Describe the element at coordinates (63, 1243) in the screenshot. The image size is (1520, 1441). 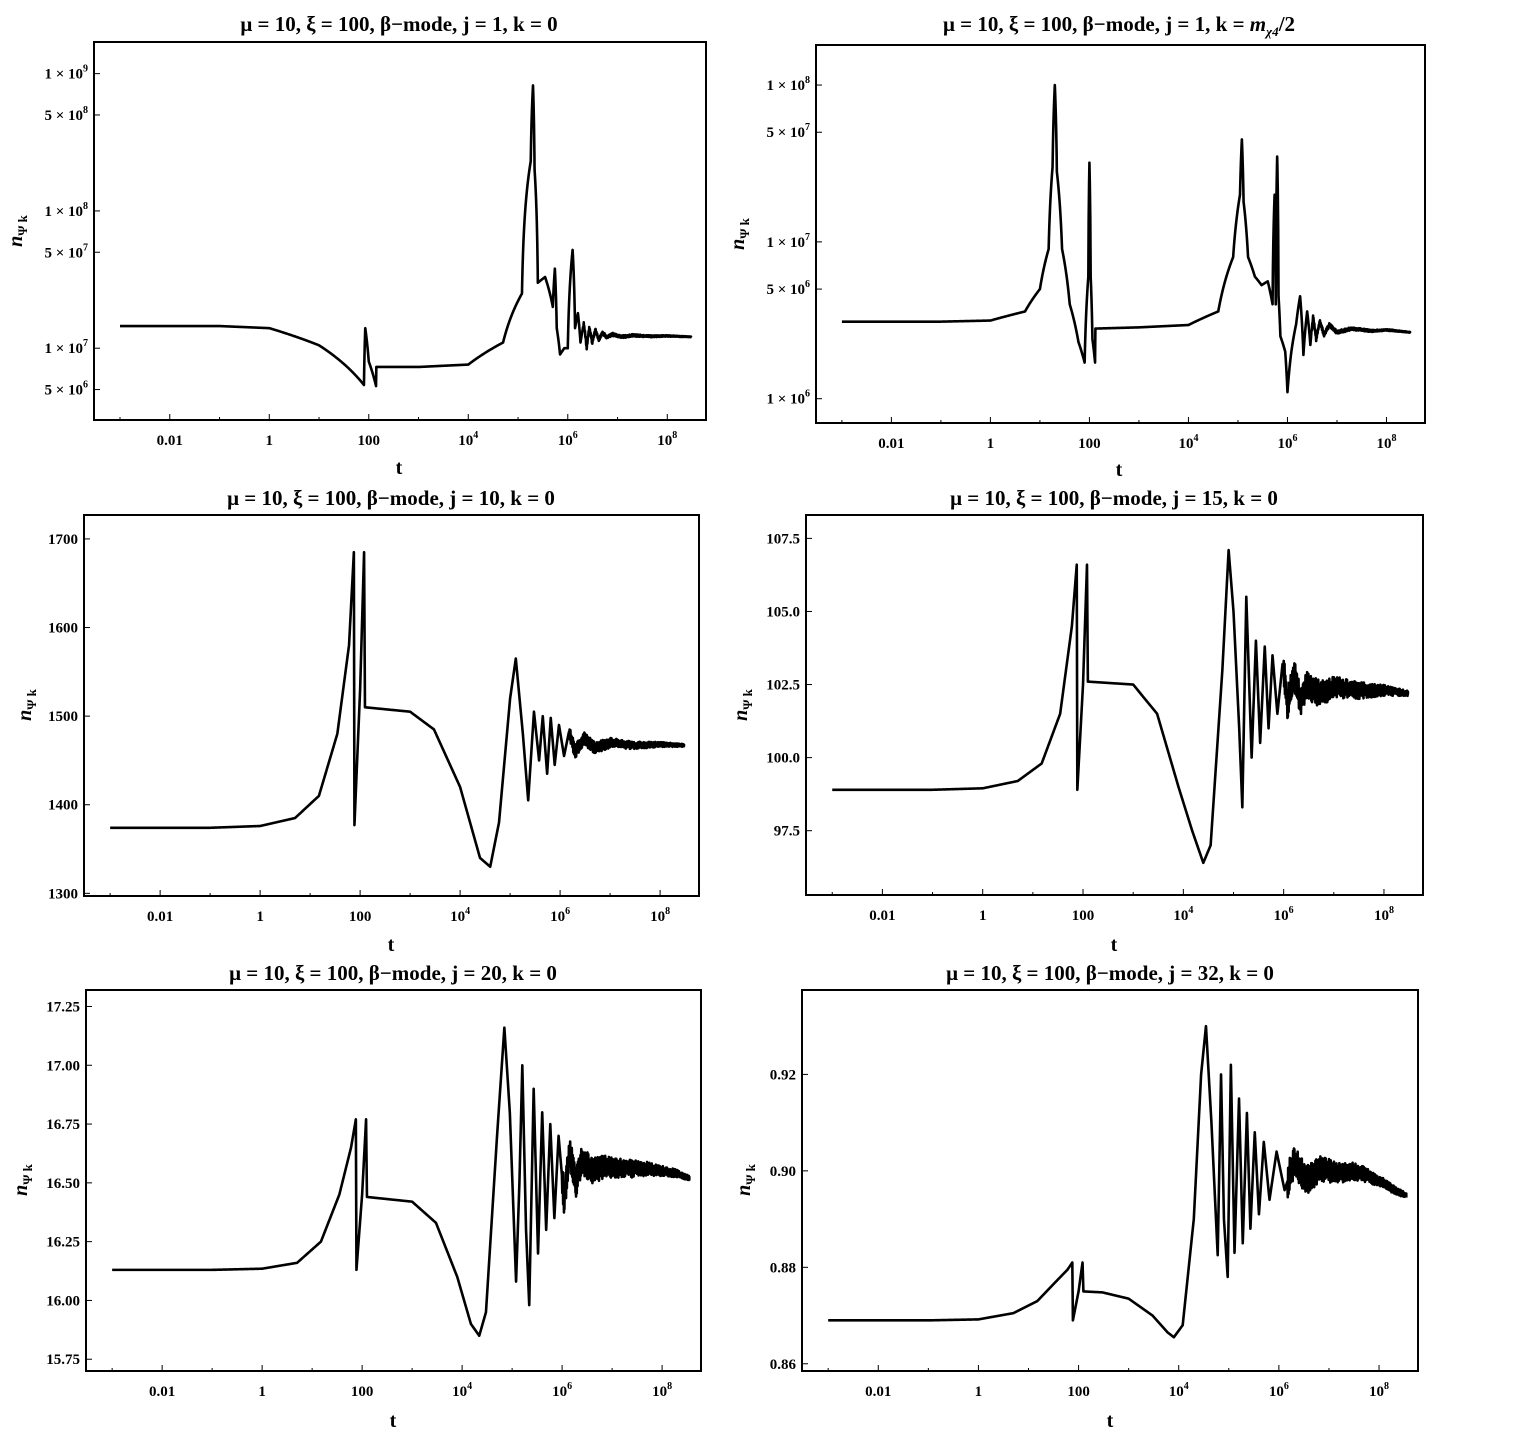
I see `y-tick-label: 16.25` at that location.